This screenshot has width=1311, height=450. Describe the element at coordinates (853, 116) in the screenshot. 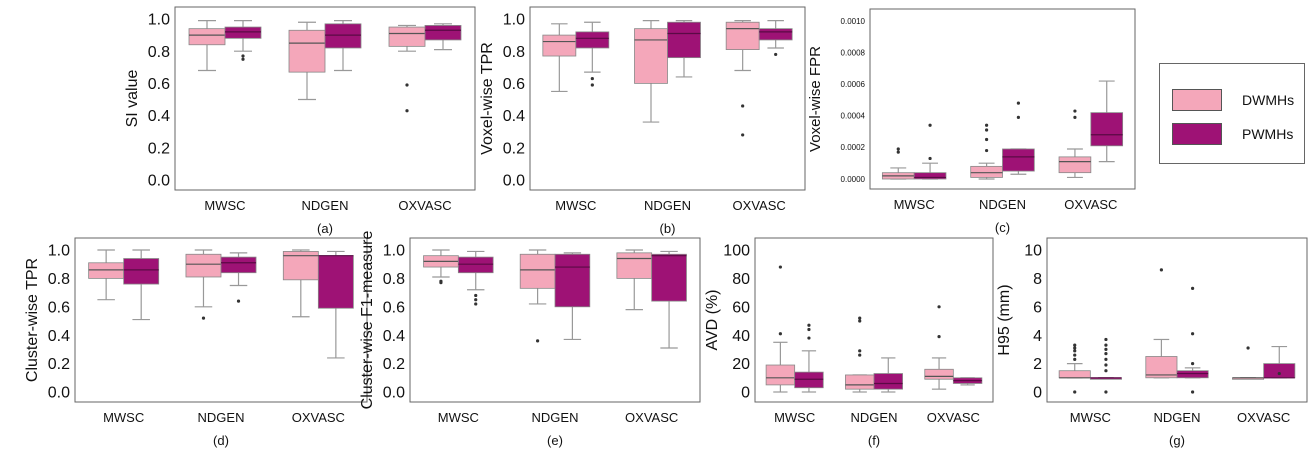

I see `y-tick-label: 0.0004` at that location.